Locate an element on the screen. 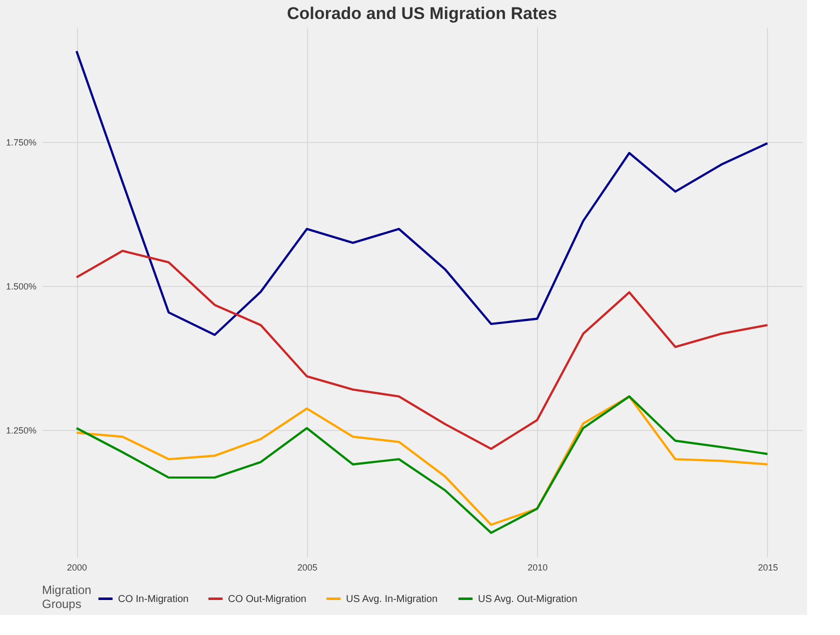 The width and height of the screenshot is (840, 635). x-tick-label: 2005 is located at coordinates (307, 567).